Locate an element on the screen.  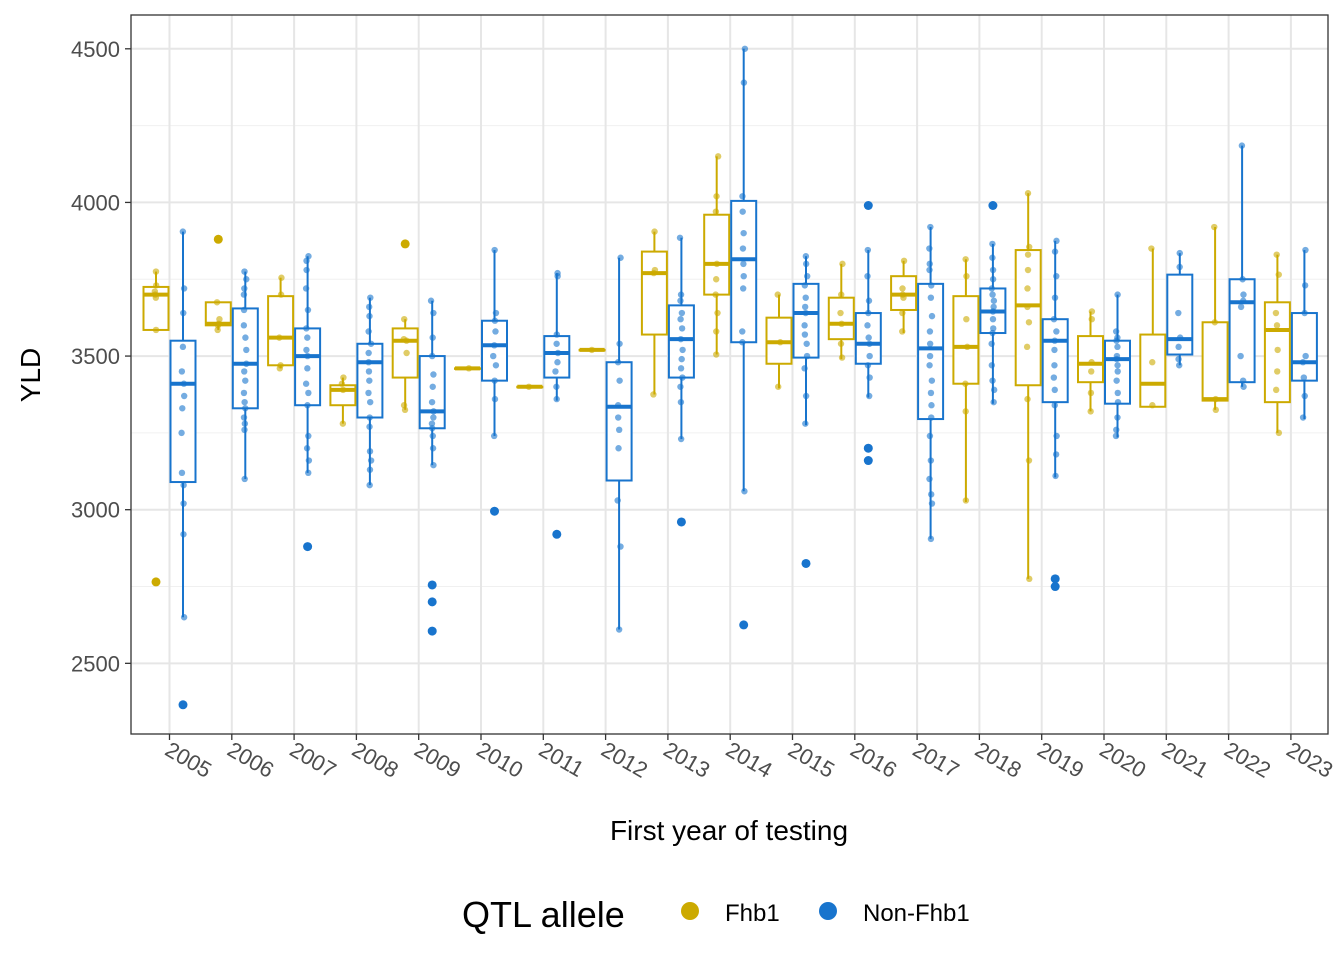
legend-label-non-fhb1: Non-Fhb1 is located at coordinates (916, 913).